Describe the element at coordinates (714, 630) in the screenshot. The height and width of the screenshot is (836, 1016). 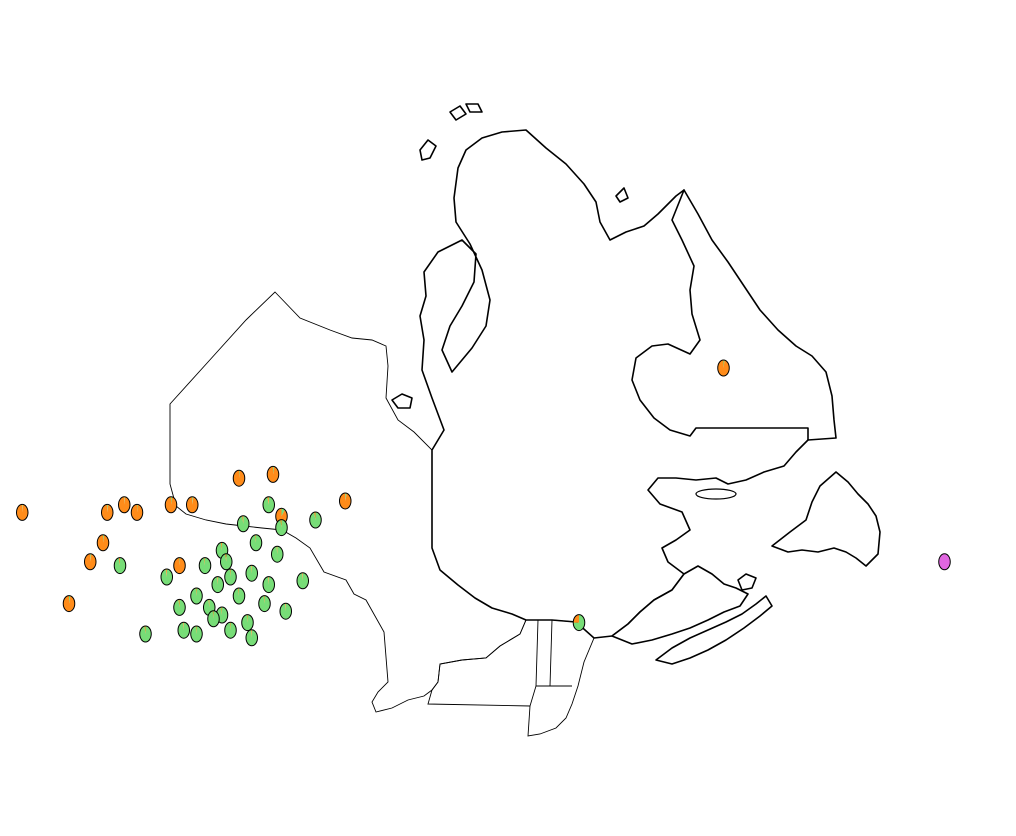
I see `nova-scotia-outline` at that location.